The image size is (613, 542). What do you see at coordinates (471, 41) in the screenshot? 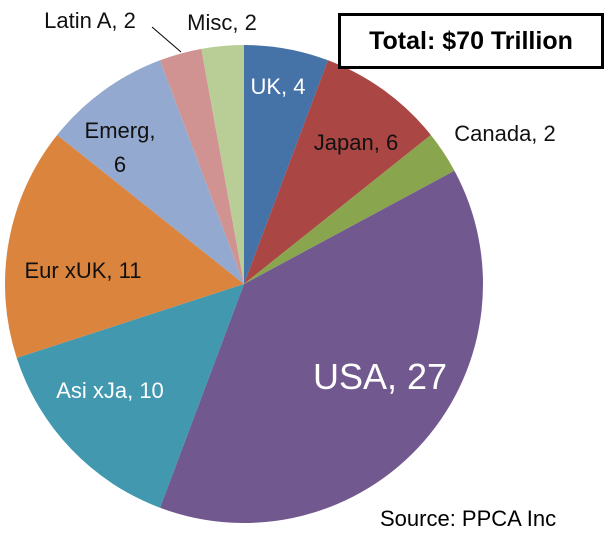
I see `chart-title: Total: $70 Trillion` at bounding box center [471, 41].